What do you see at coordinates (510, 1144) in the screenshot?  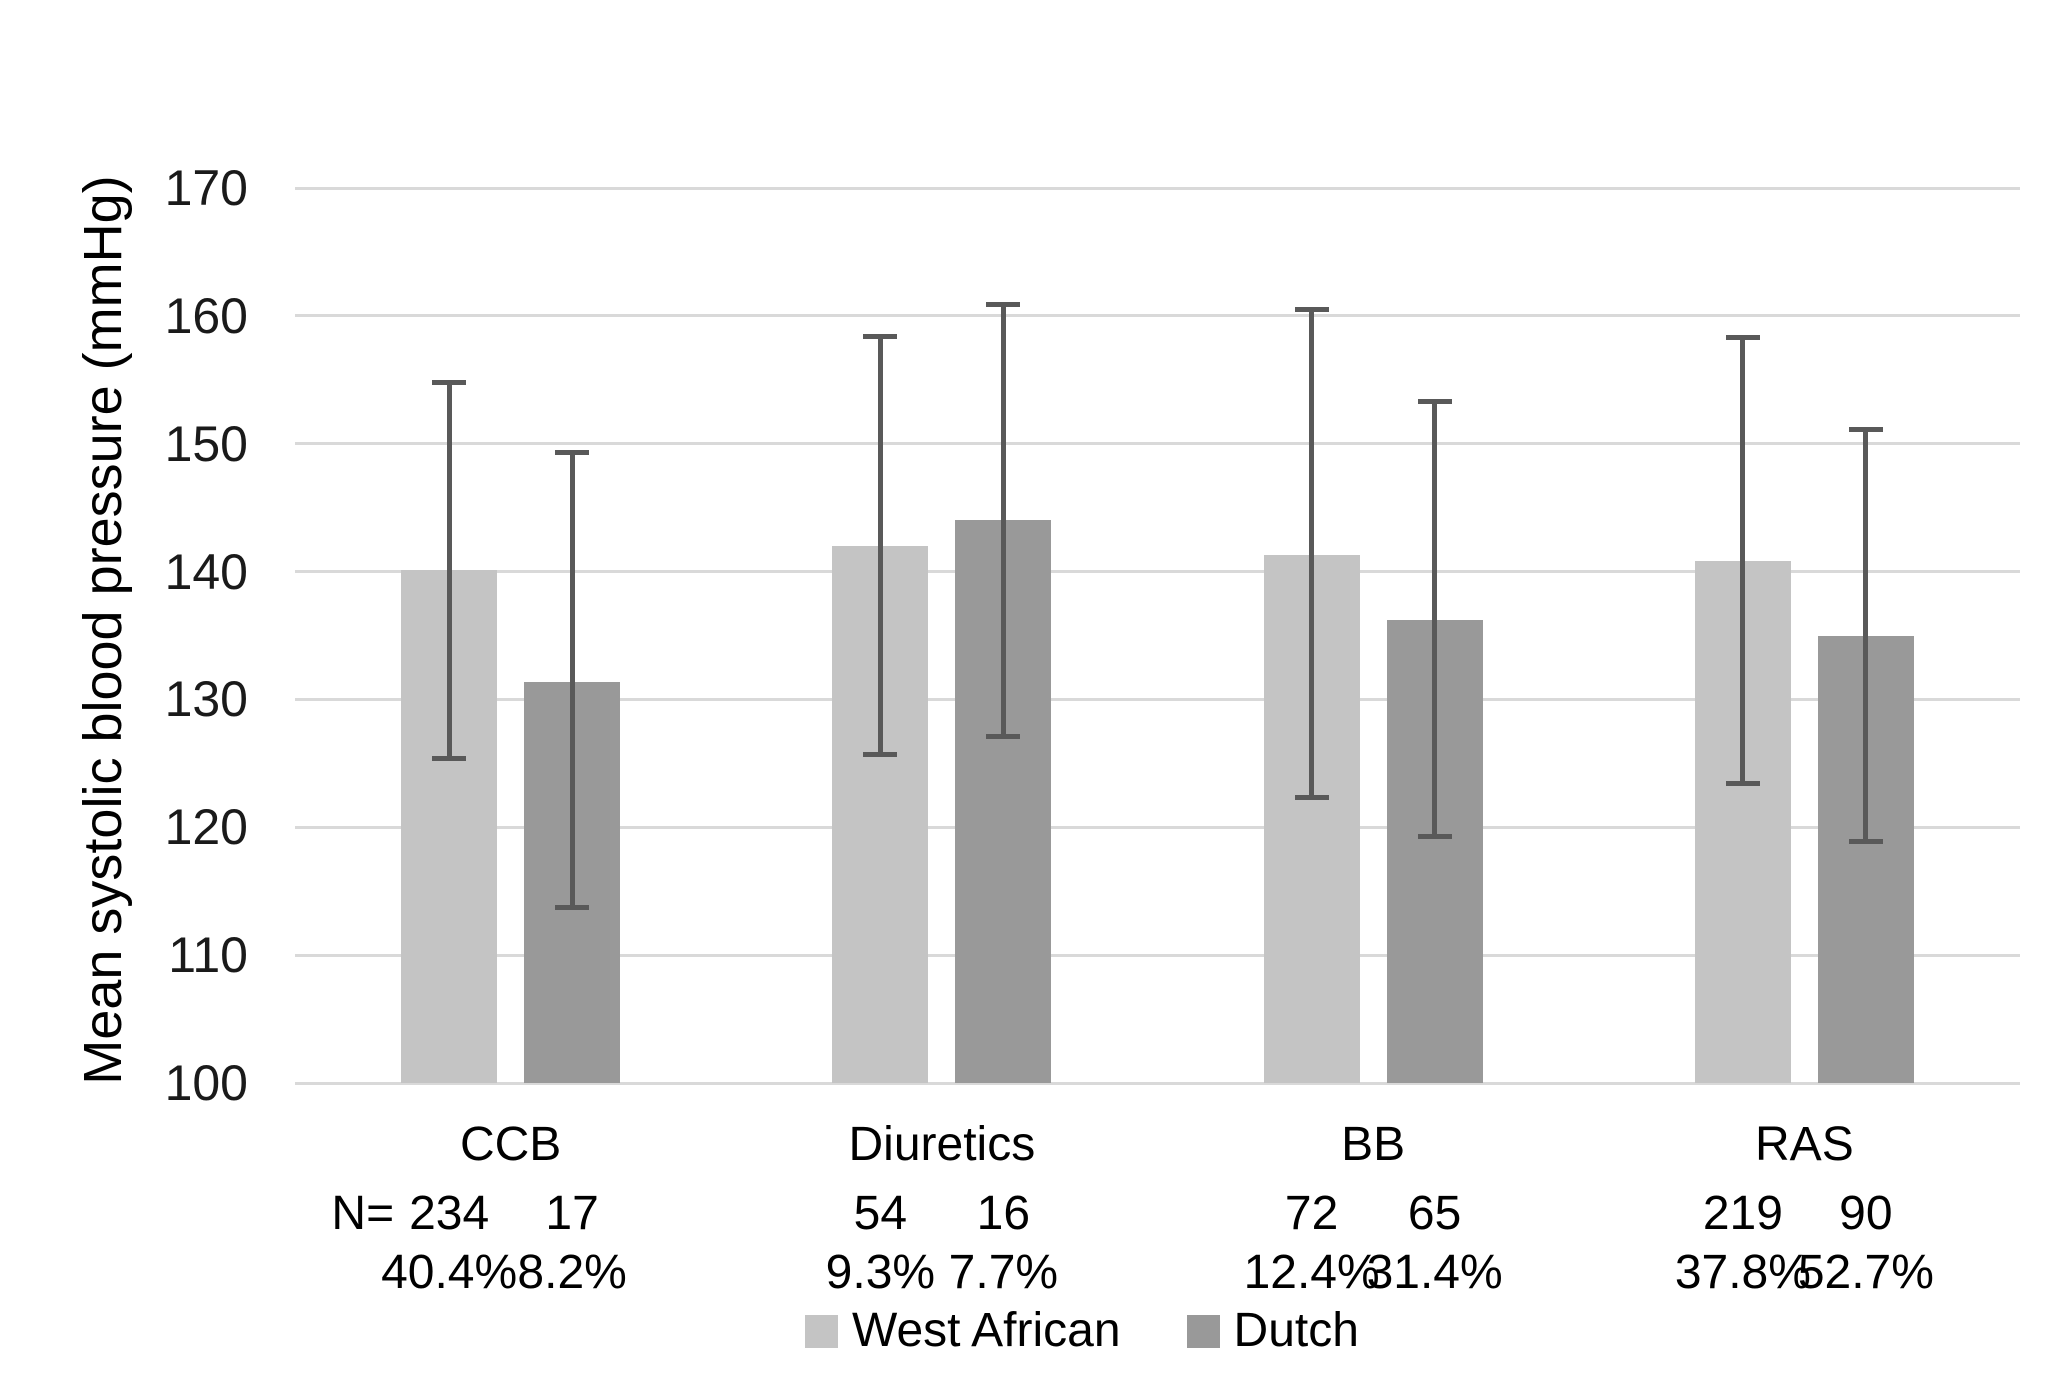 I see `x-category-label-ccb: CCB` at bounding box center [510, 1144].